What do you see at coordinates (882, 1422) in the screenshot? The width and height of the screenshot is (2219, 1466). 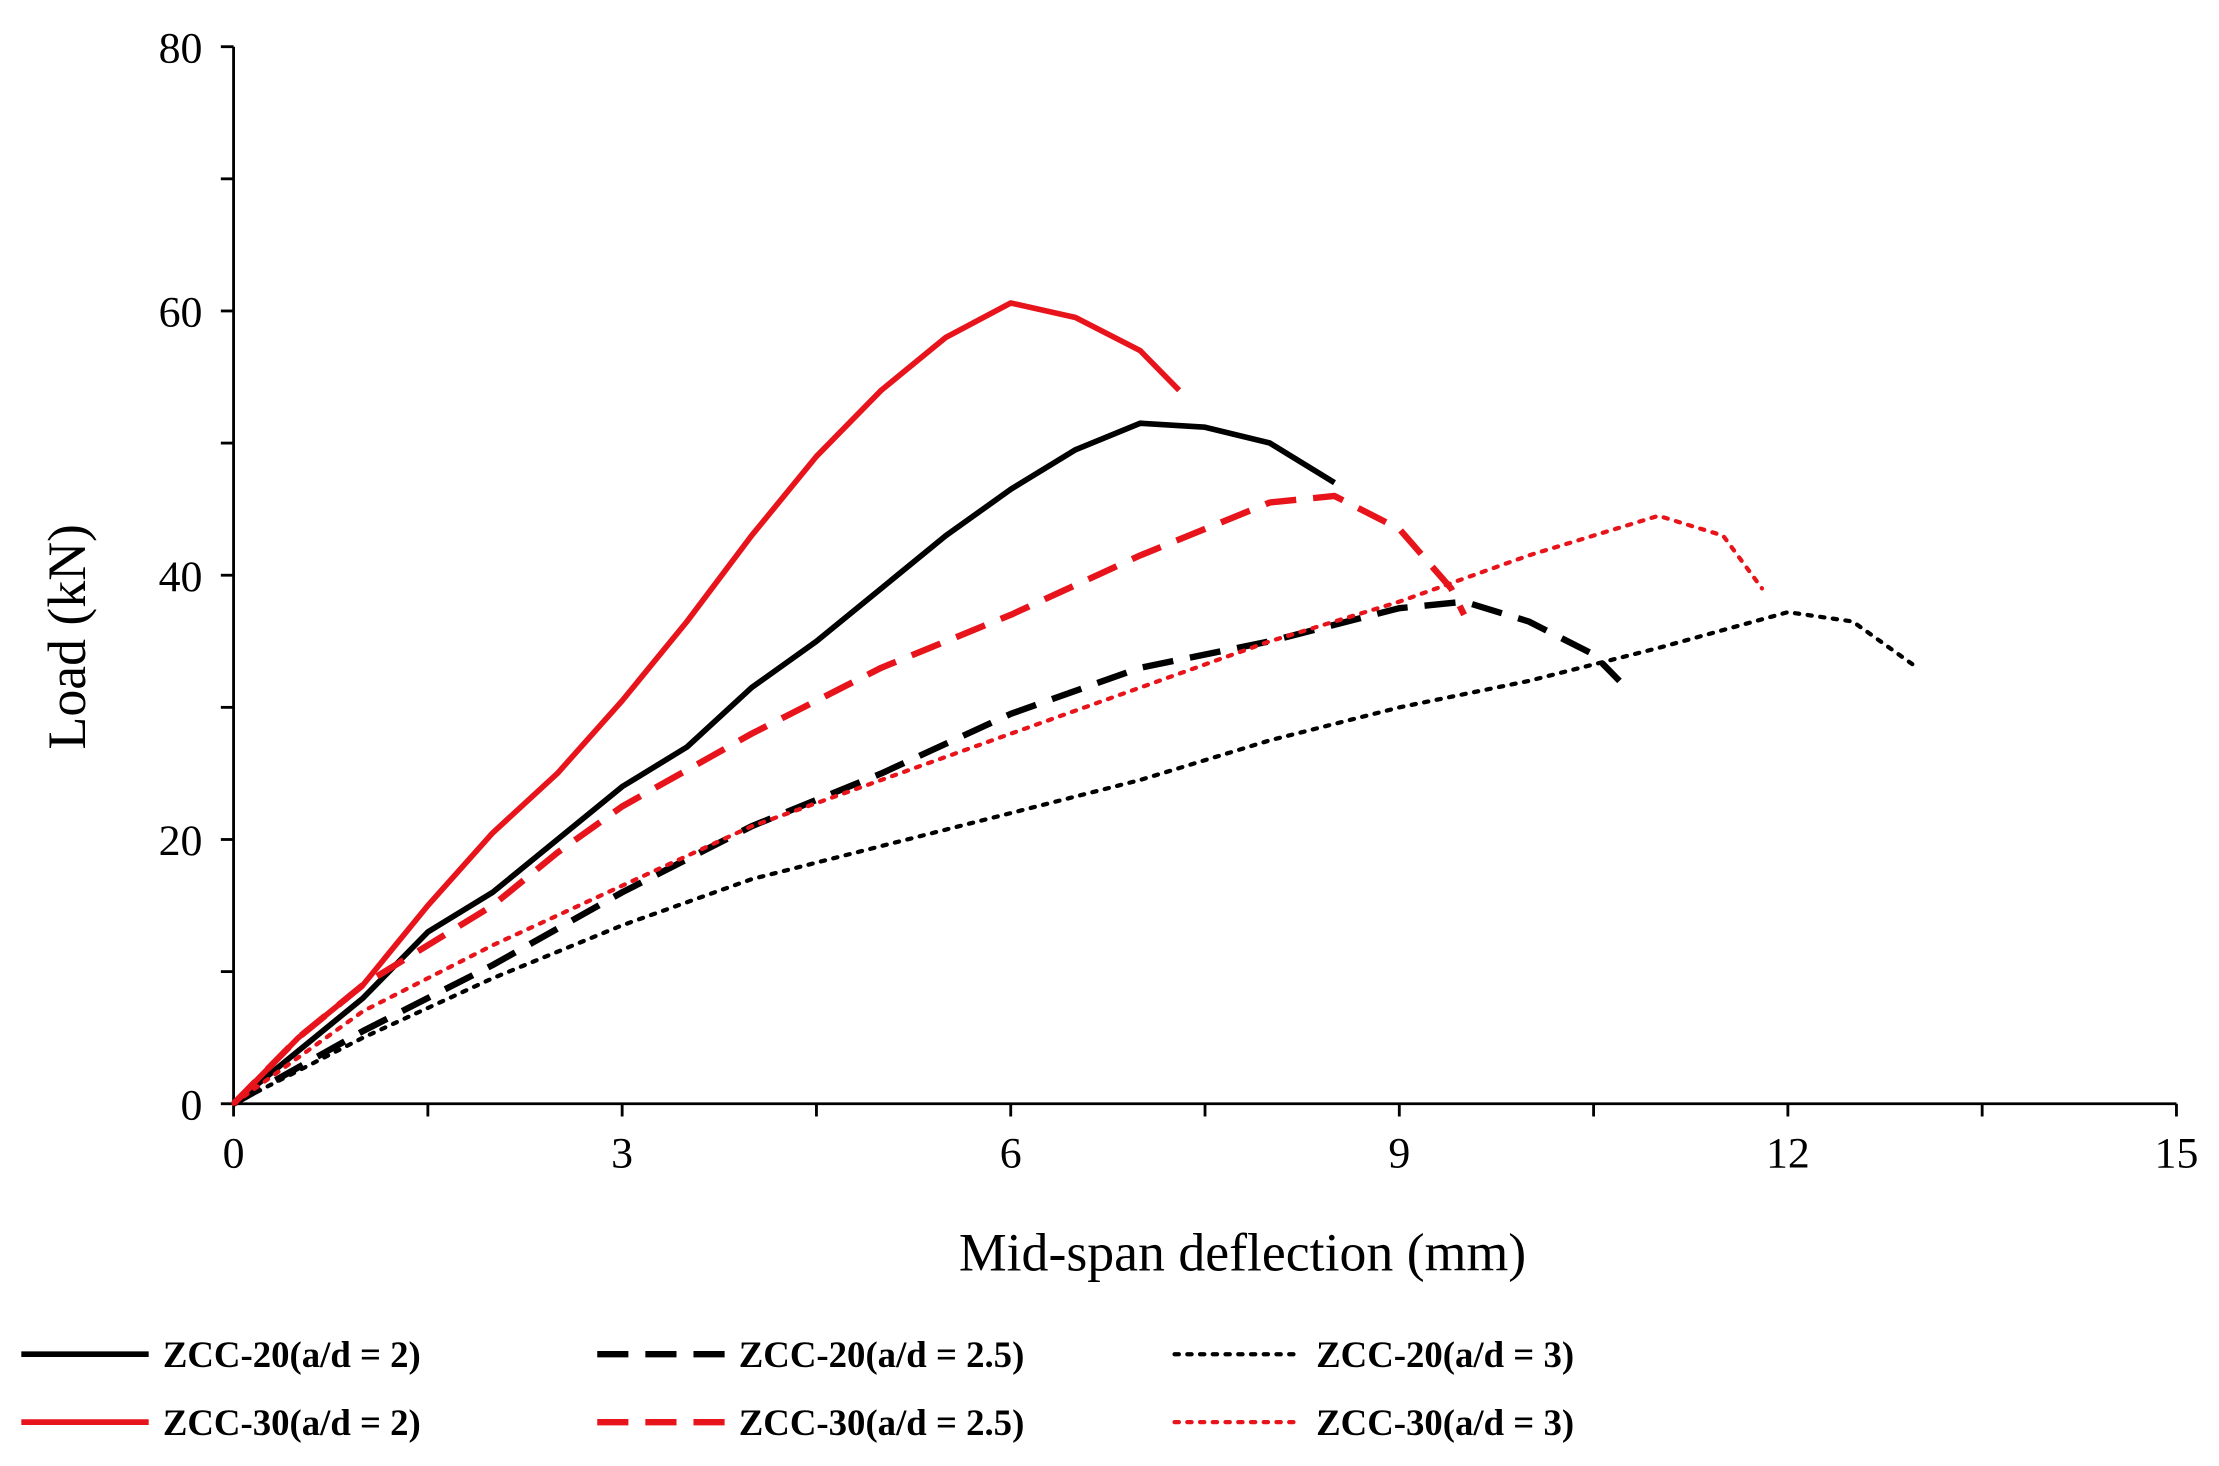 I see `legend-label-5: ZCC-30(a/d = 2.5)` at bounding box center [882, 1422].